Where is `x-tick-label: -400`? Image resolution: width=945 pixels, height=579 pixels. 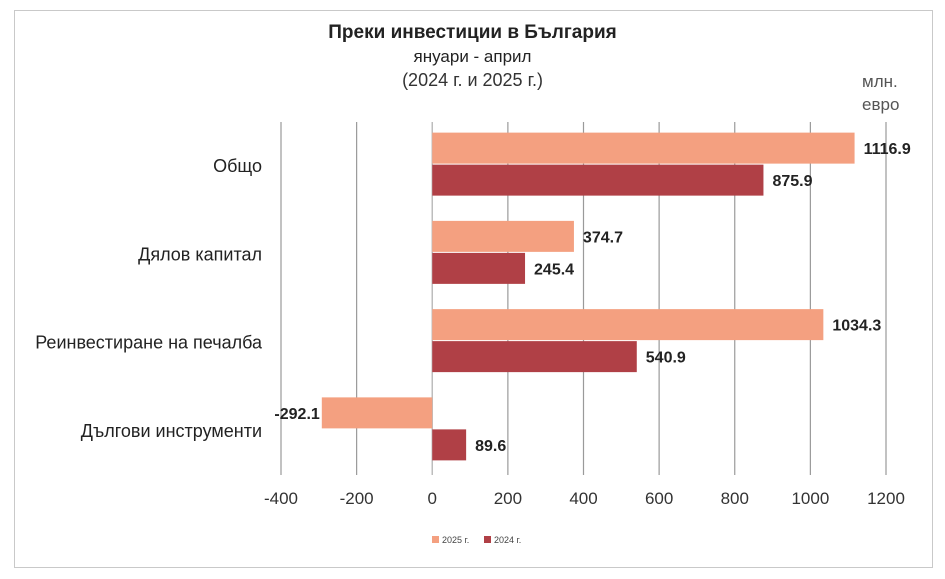
x-tick-label: -400 is located at coordinates (281, 498).